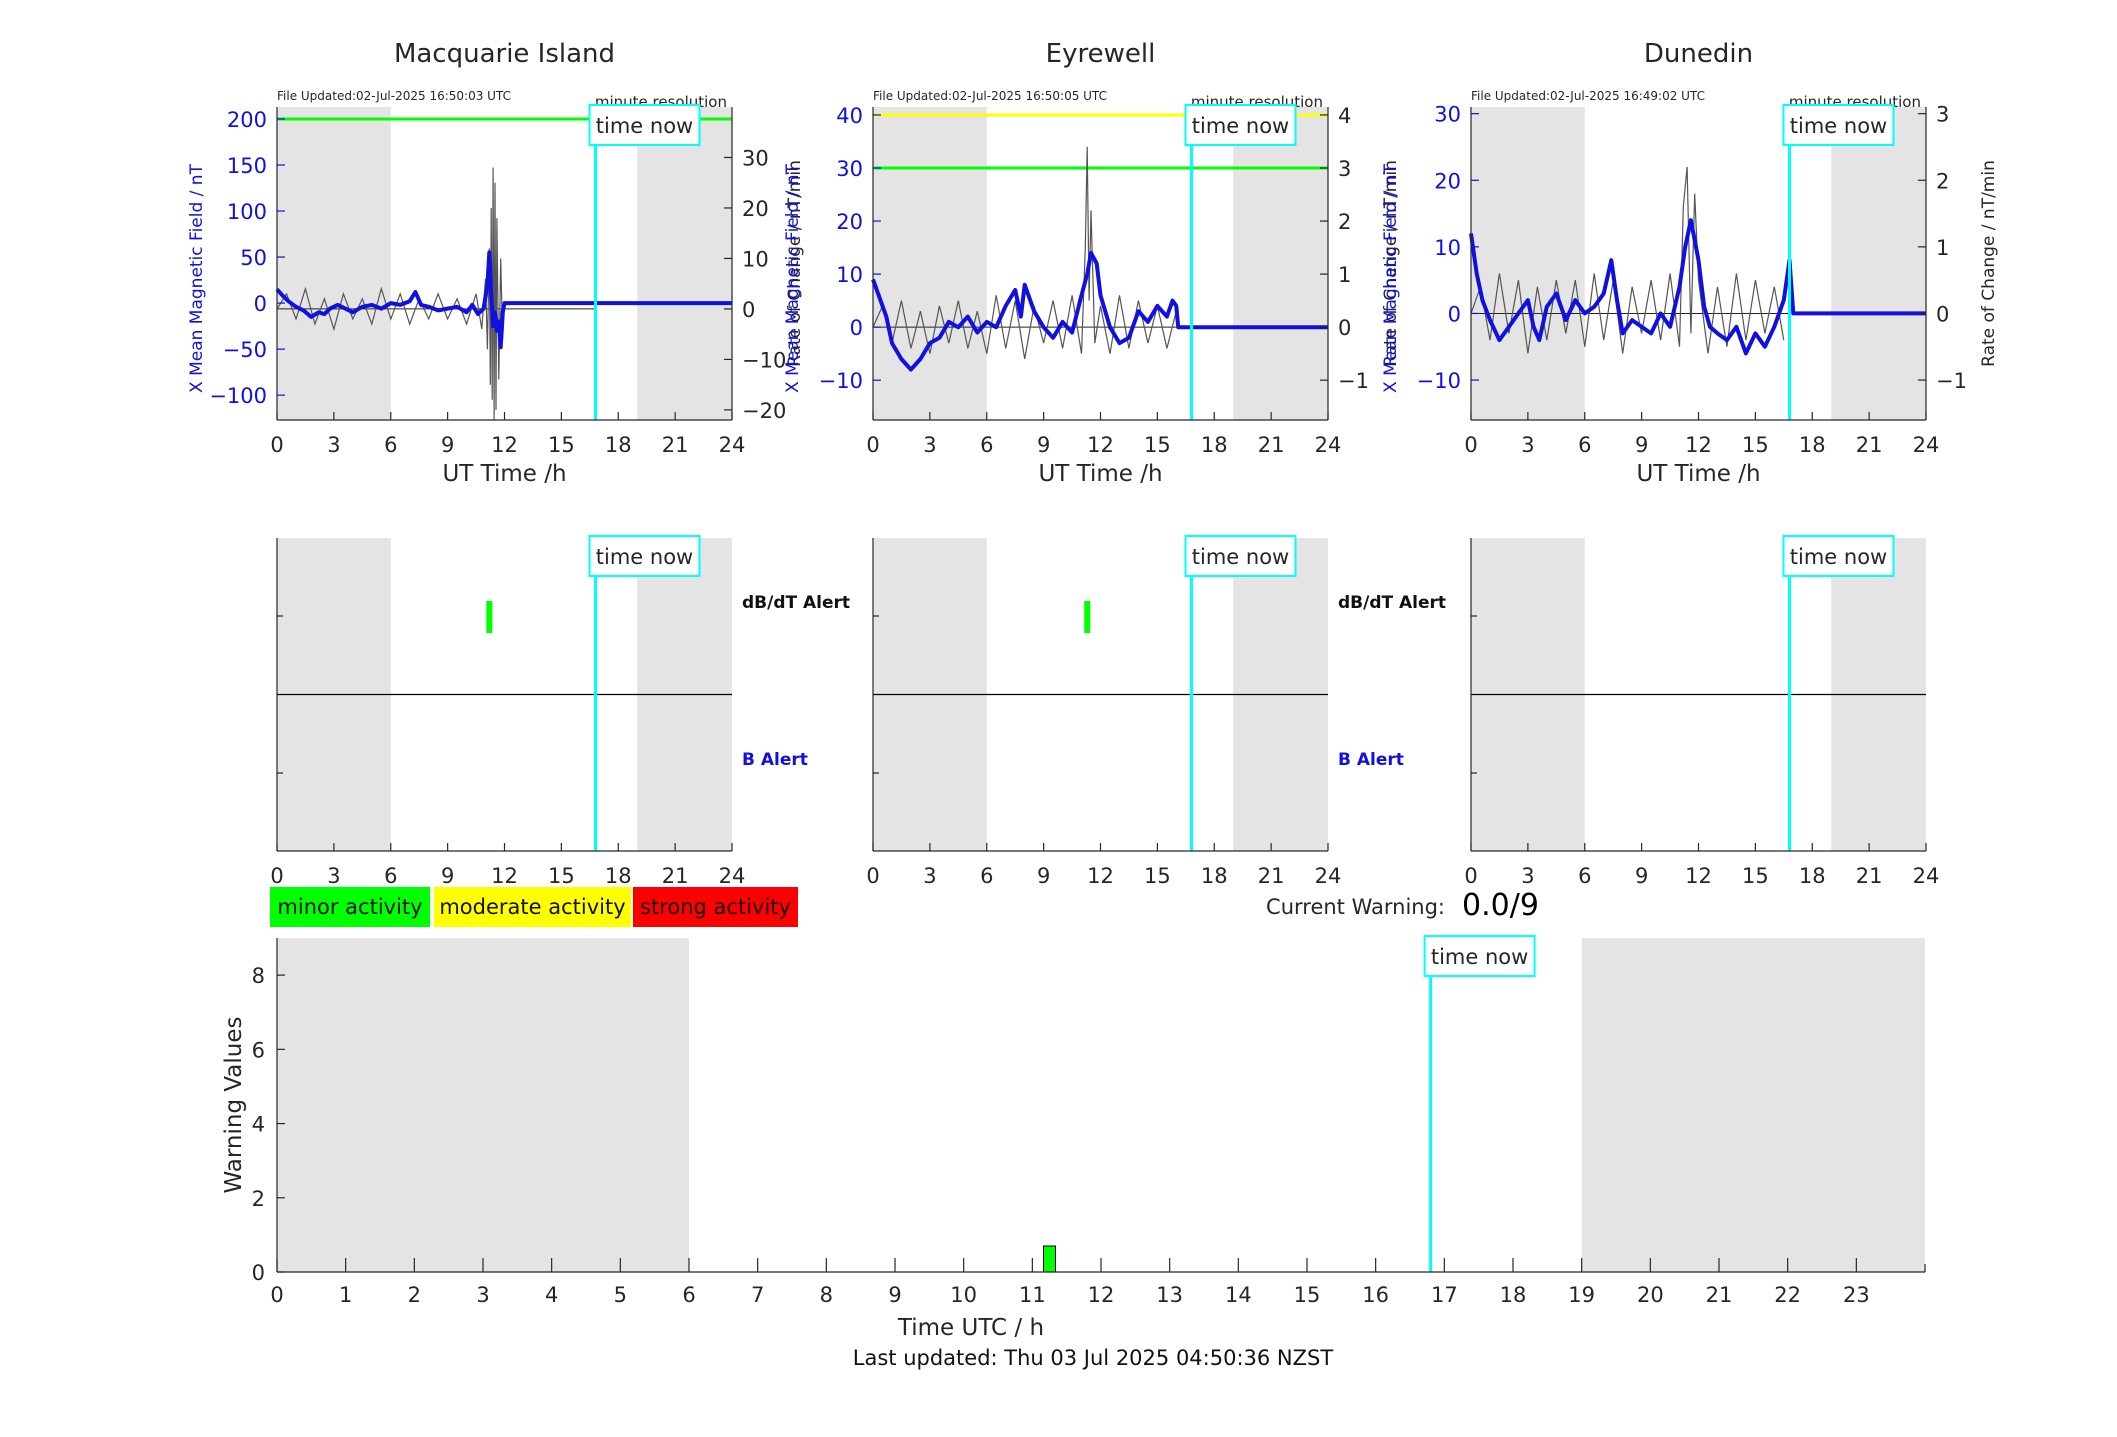 This screenshot has width=2117, height=1437. Describe the element at coordinates (1581, 1295) in the screenshot. I see `x-tick-label: 19` at that location.